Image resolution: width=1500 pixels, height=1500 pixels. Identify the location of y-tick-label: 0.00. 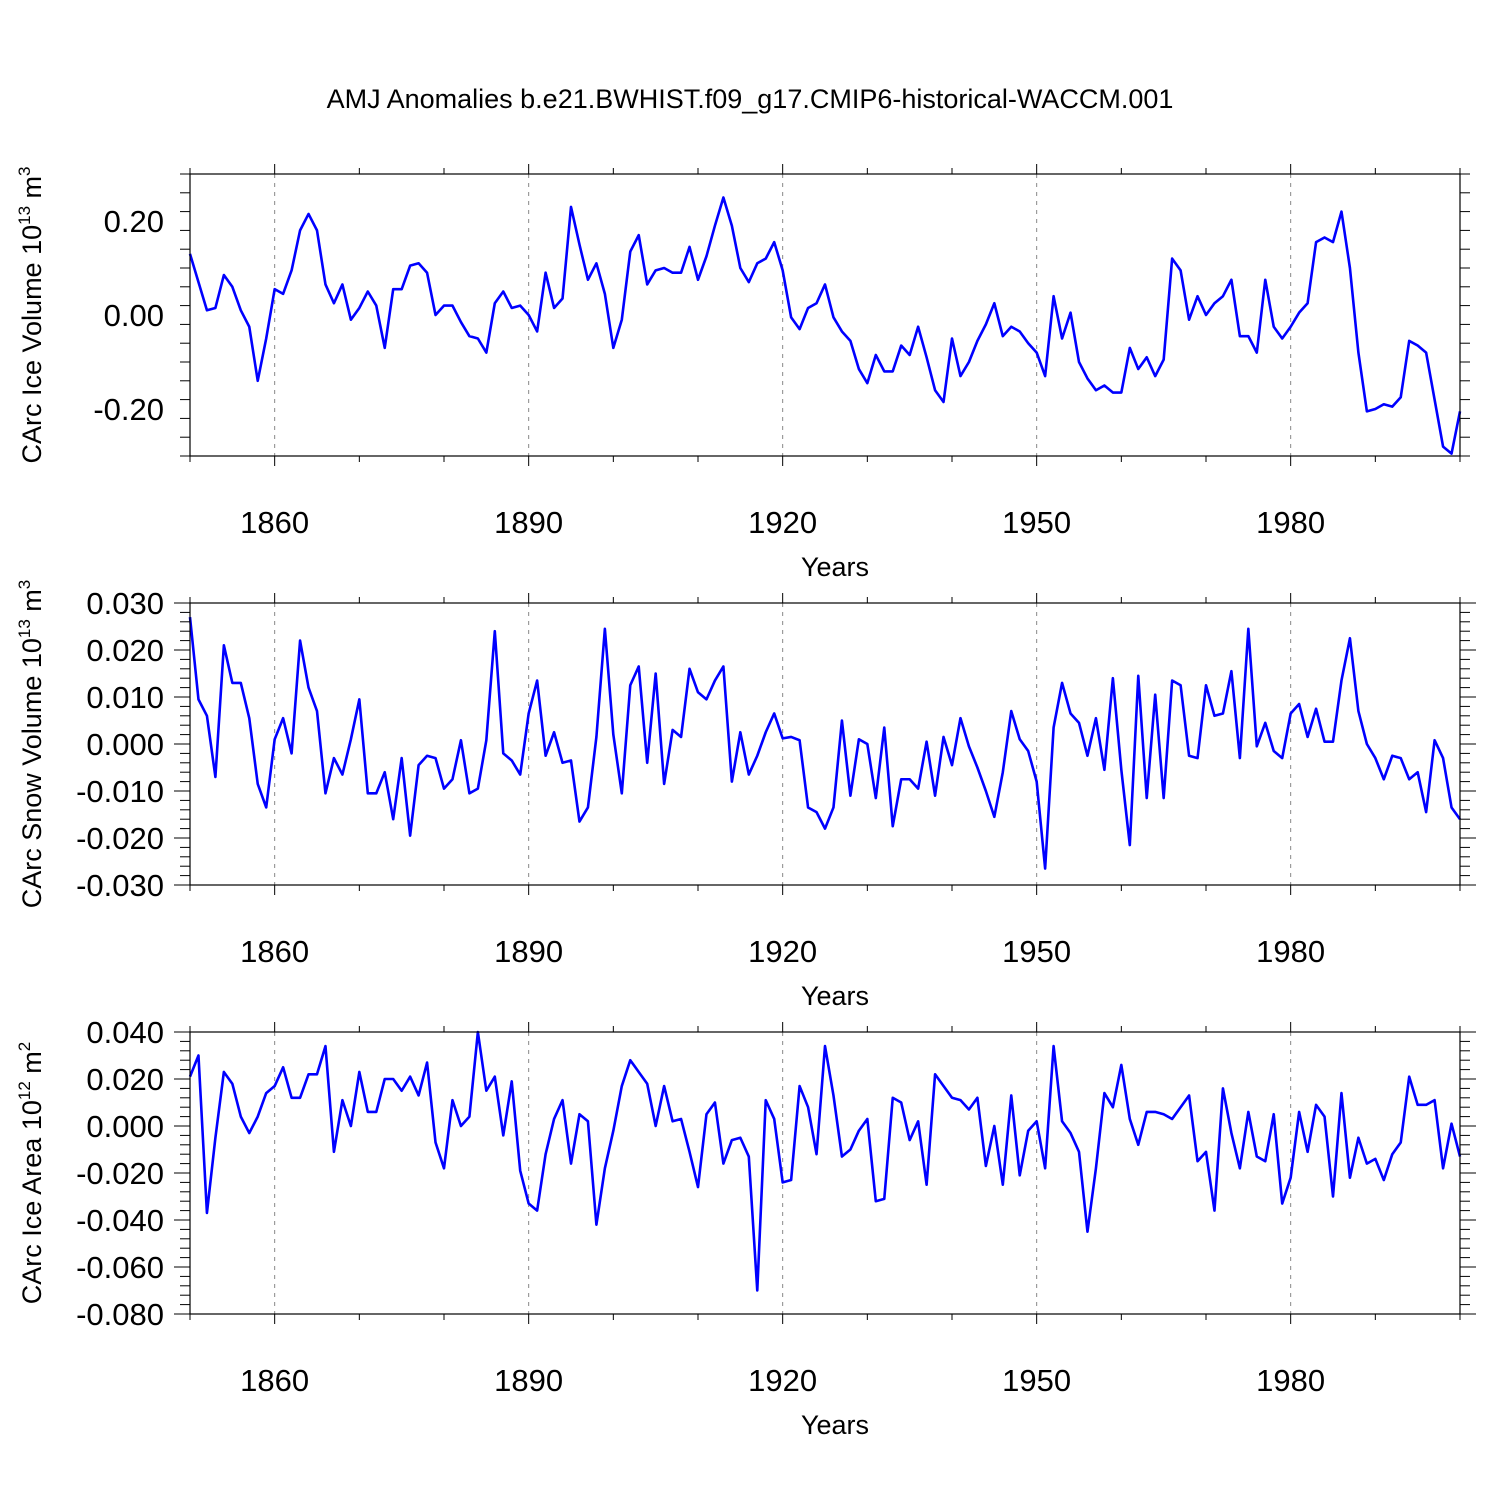
(134, 315).